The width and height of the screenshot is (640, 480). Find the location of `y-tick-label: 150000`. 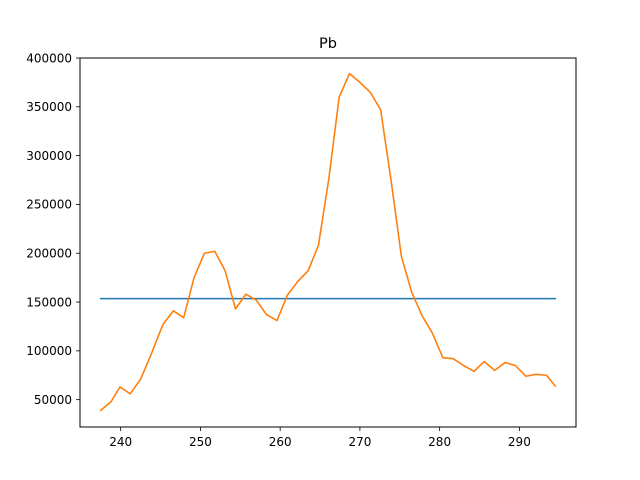

y-tick-label: 150000 is located at coordinates (49, 302).